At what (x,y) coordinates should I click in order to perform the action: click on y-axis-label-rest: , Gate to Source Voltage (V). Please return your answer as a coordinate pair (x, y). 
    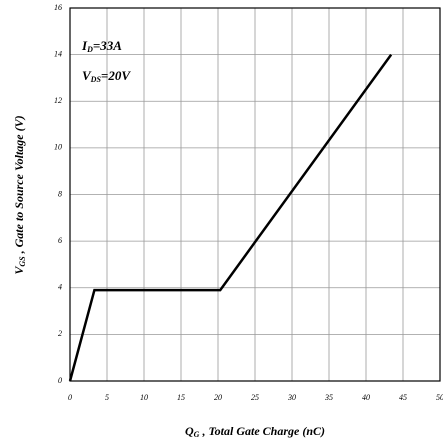
    Looking at the image, I should click on (19, 185).